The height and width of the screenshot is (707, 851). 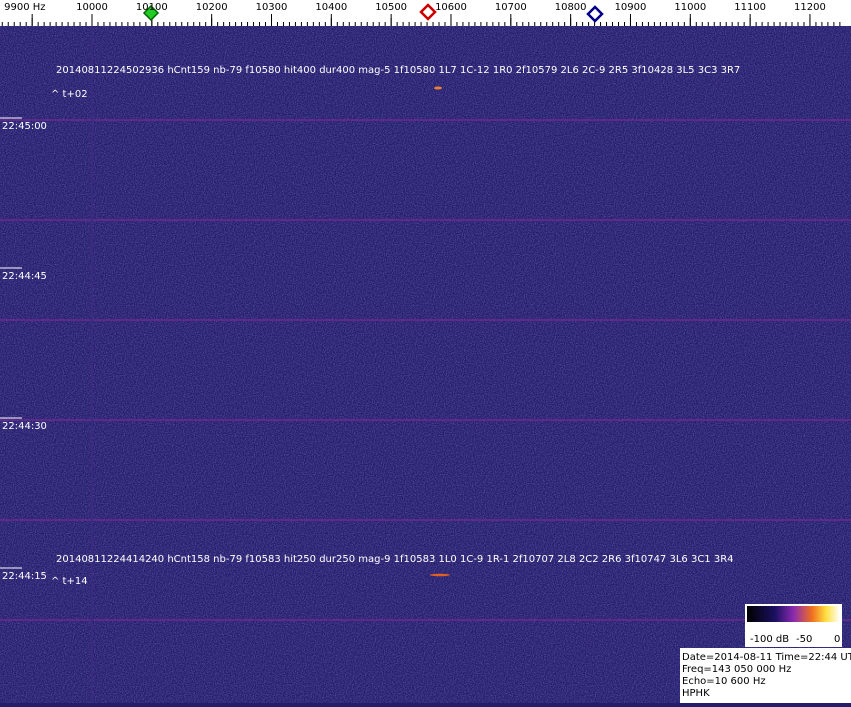 What do you see at coordinates (428, 12) in the screenshot?
I see `marker-red` at bounding box center [428, 12].